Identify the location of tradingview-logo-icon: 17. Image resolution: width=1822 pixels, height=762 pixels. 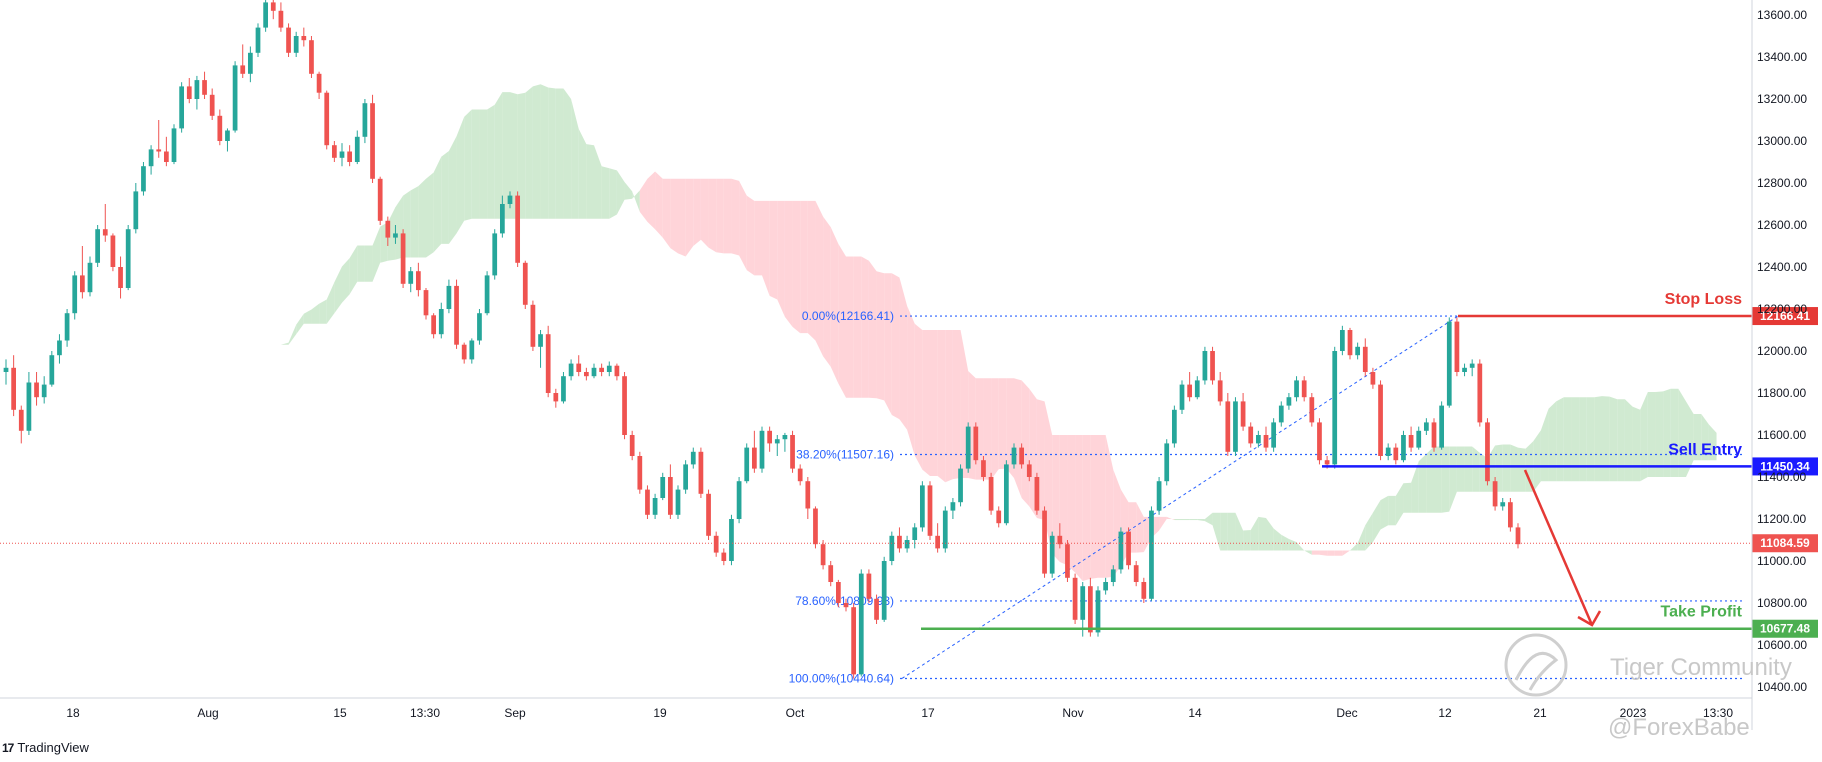
(8, 747).